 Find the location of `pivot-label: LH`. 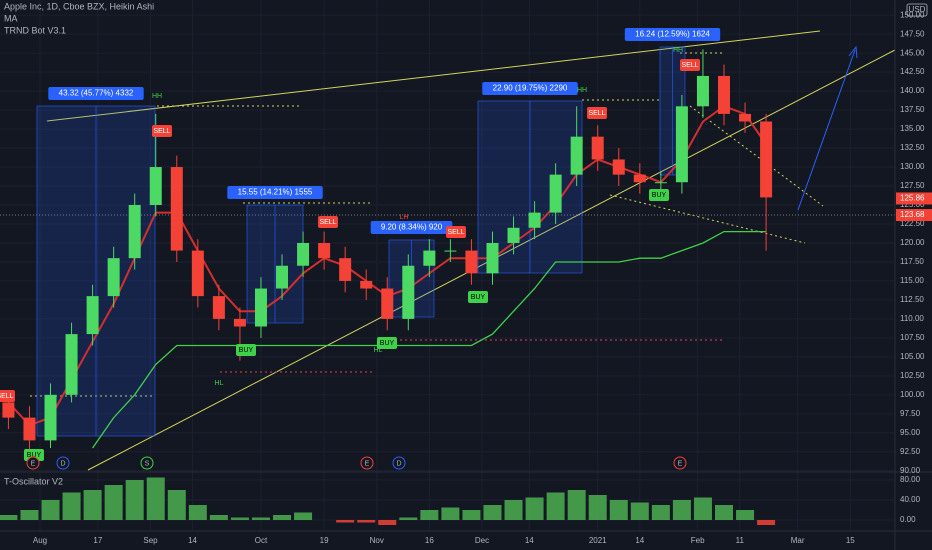

pivot-label: LH is located at coordinates (404, 217).